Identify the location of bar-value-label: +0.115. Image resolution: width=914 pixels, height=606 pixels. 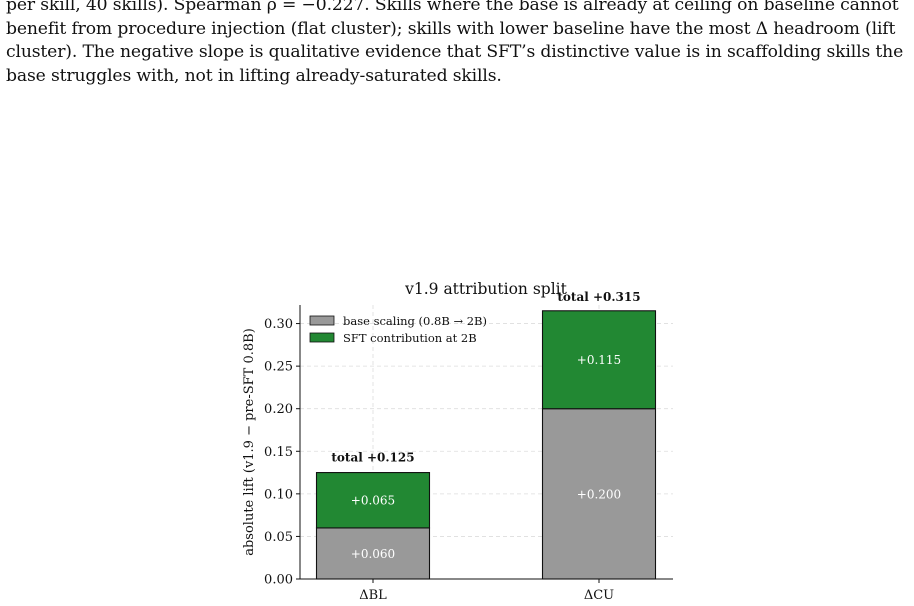
(599, 360).